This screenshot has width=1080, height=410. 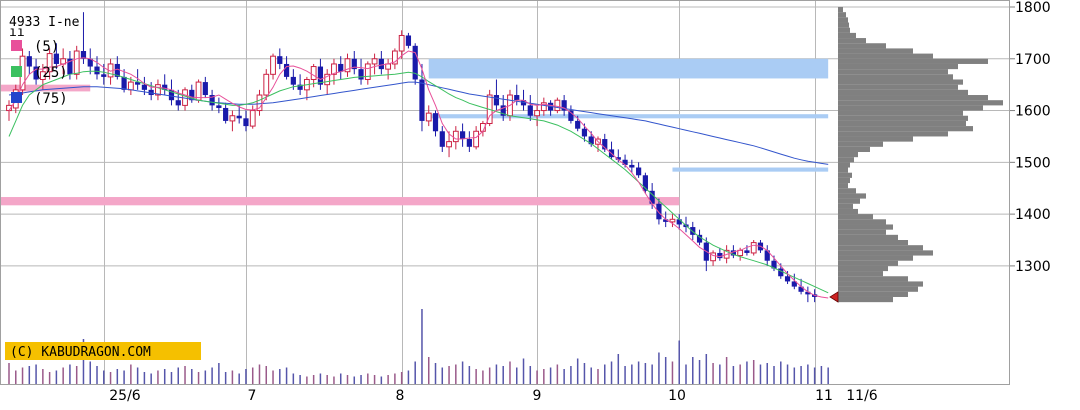 I want to click on resistance-zone, so click(x=628, y=68).